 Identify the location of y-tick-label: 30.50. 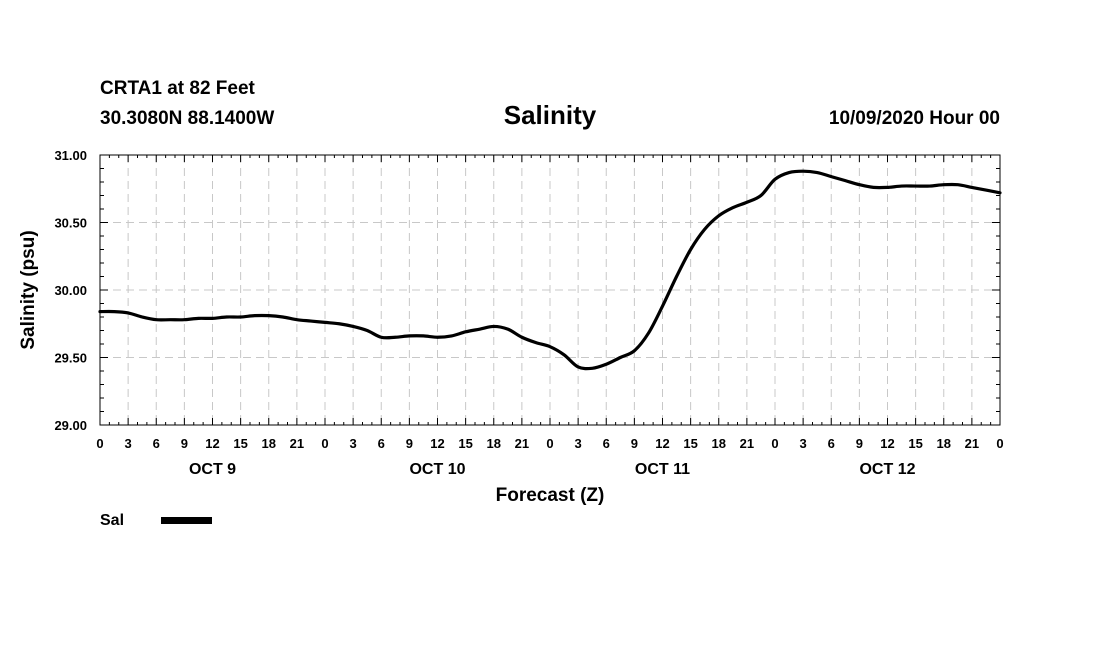
(70, 223).